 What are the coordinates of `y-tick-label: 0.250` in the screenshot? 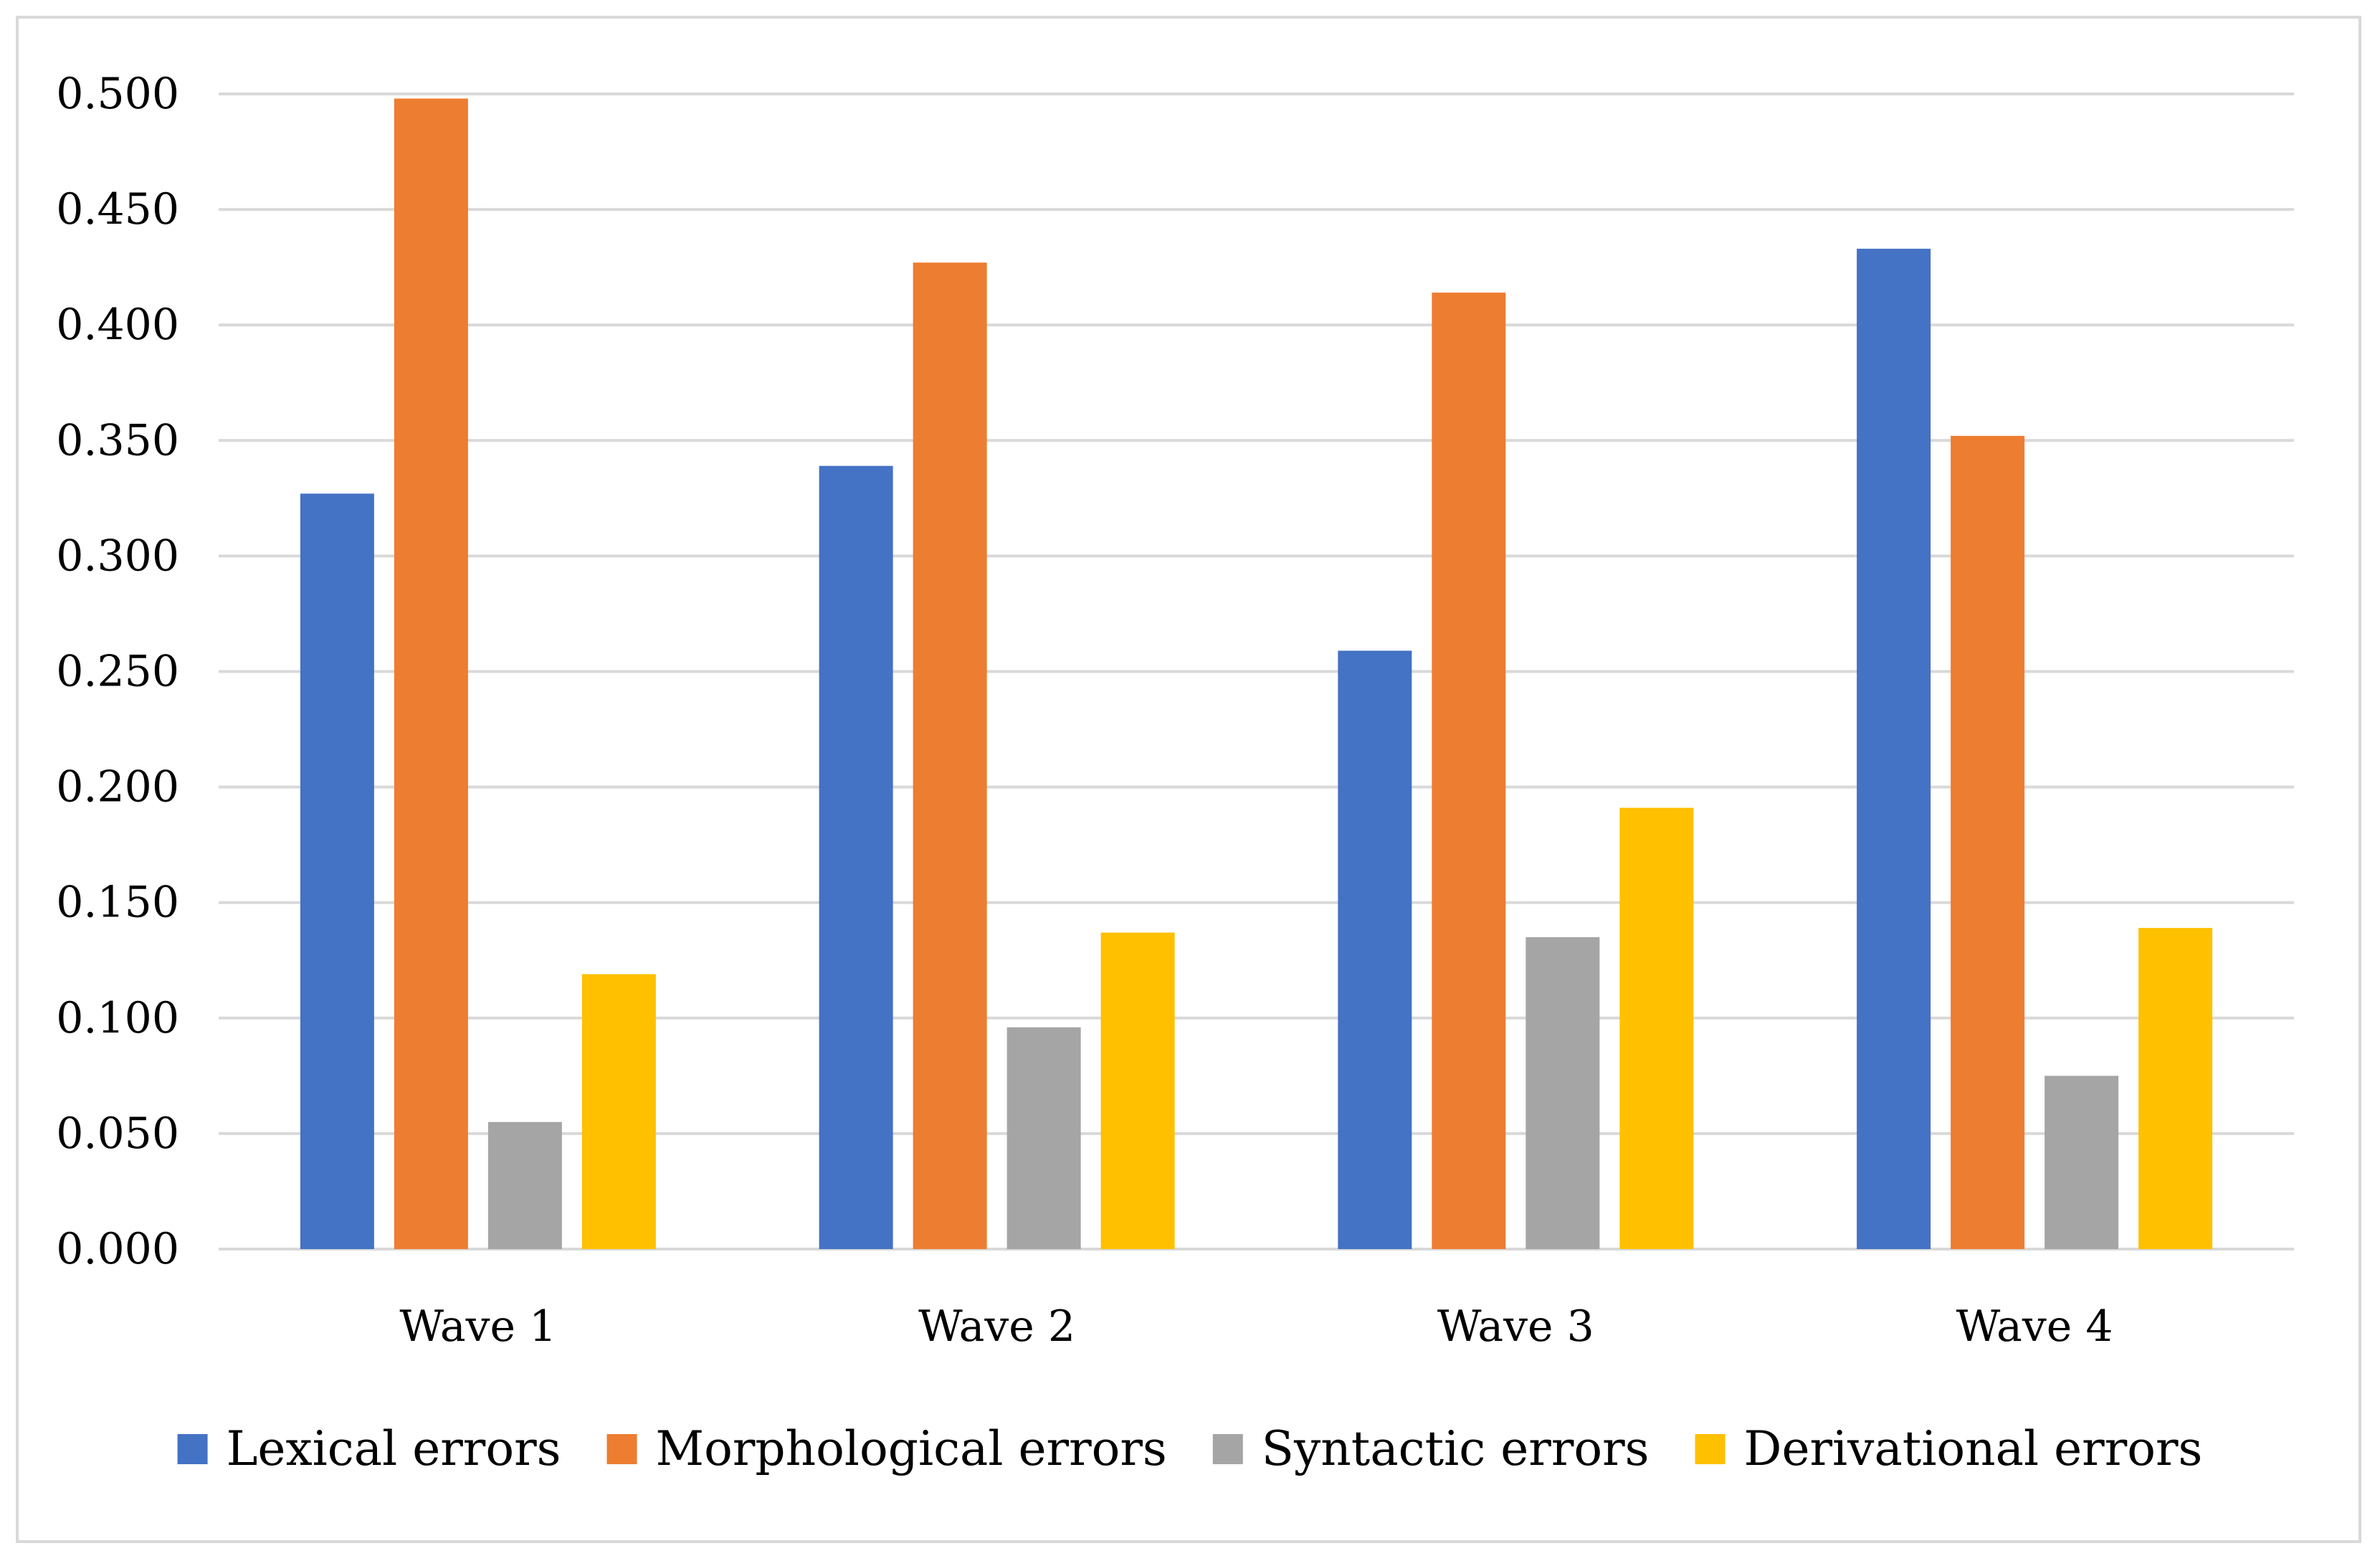 It's located at (117, 672).